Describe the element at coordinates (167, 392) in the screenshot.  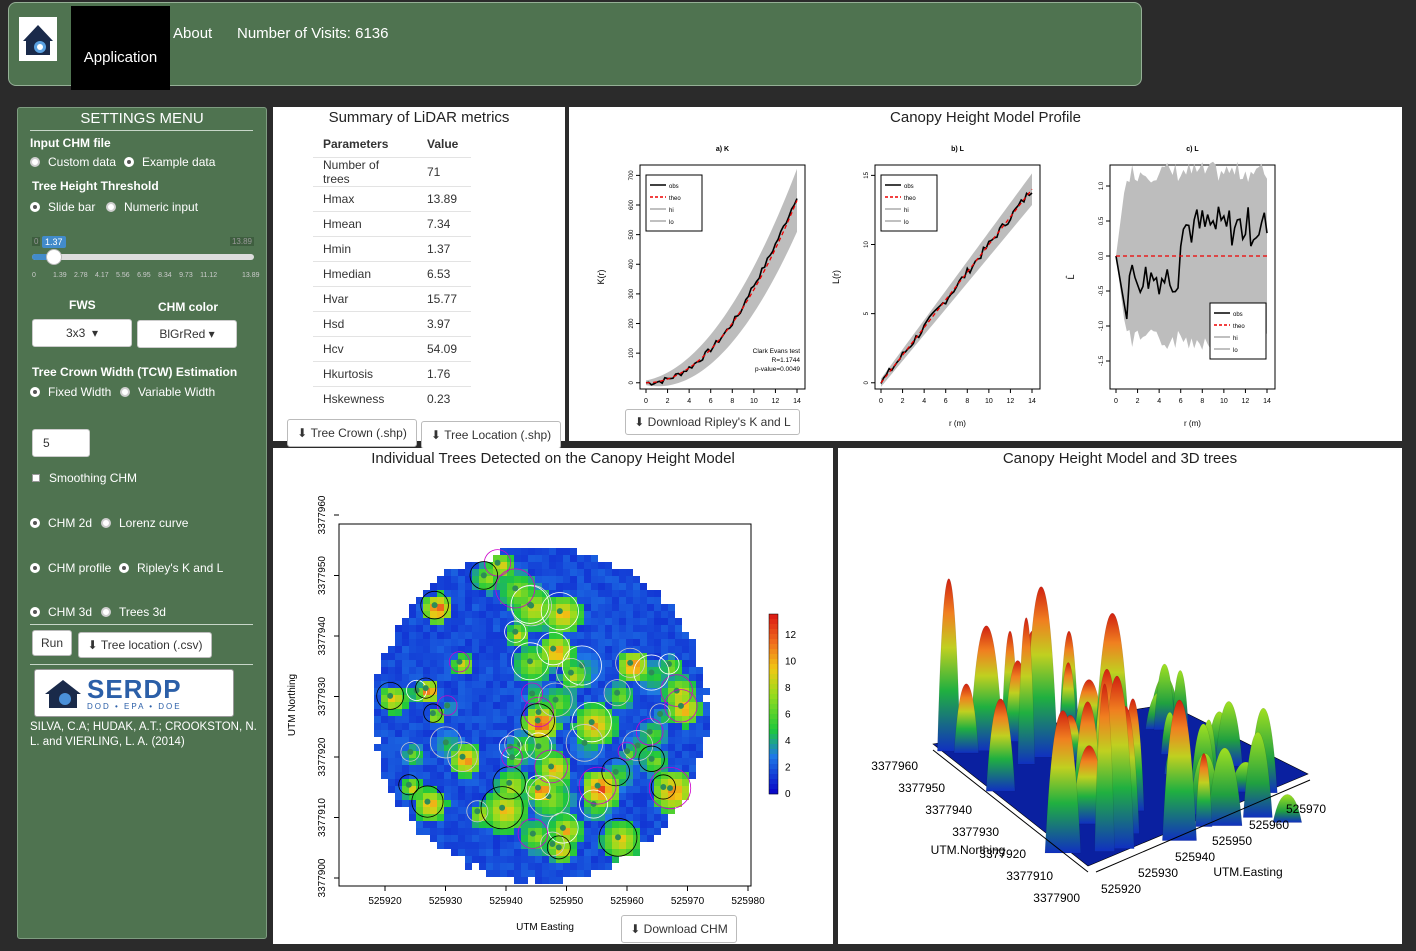
I see `variable-width-radio: Variable Width` at that location.